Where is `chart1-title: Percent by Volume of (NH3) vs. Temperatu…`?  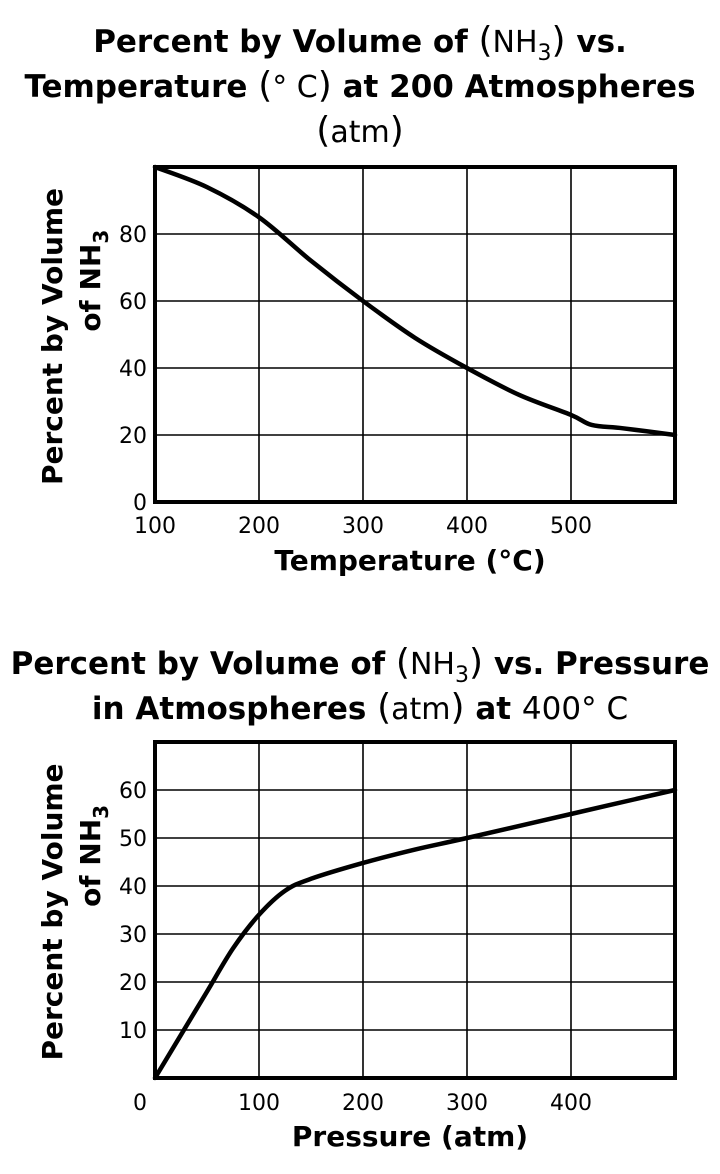
chart1-title: Percent by Volume of (NH3) vs. Temperatu… is located at coordinates (360, 85).